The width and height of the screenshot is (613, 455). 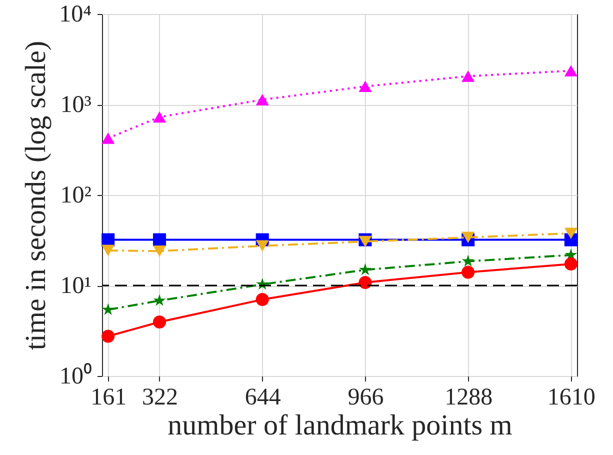 I want to click on y-tick-label: 10⁴, so click(x=75, y=15).